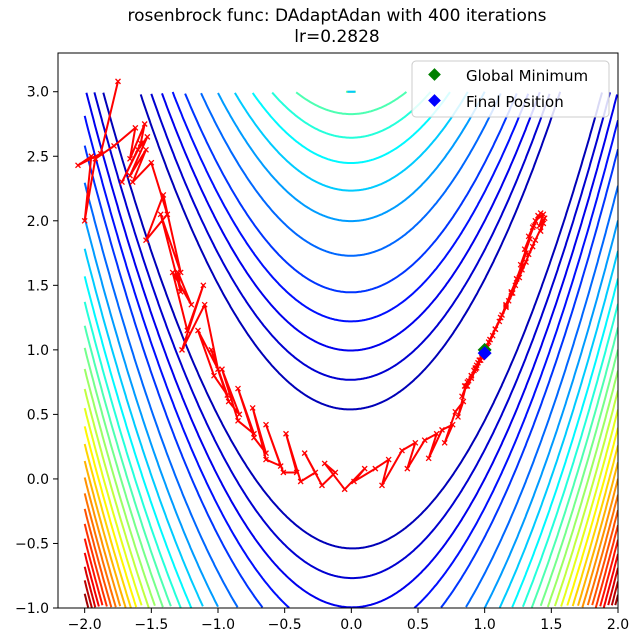 The image size is (635, 643). I want to click on y-tick-label: −1.0, so click(32, 609).